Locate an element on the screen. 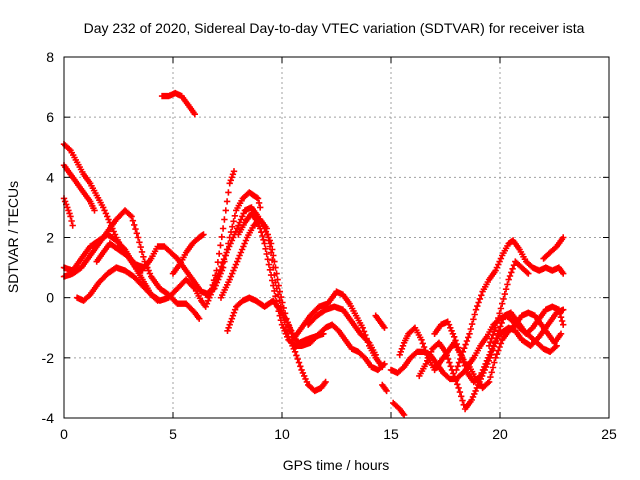 The image size is (640, 480). x-axis-label: GPS time / hours is located at coordinates (336, 465).